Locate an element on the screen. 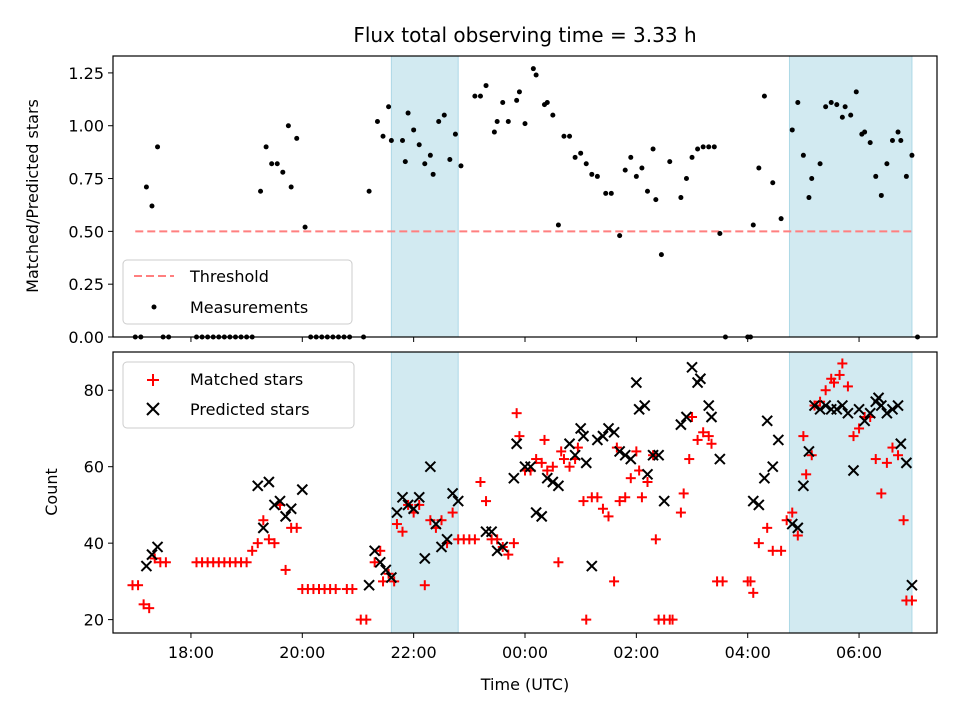  legend-matched-label: Matched stars is located at coordinates (246, 379).